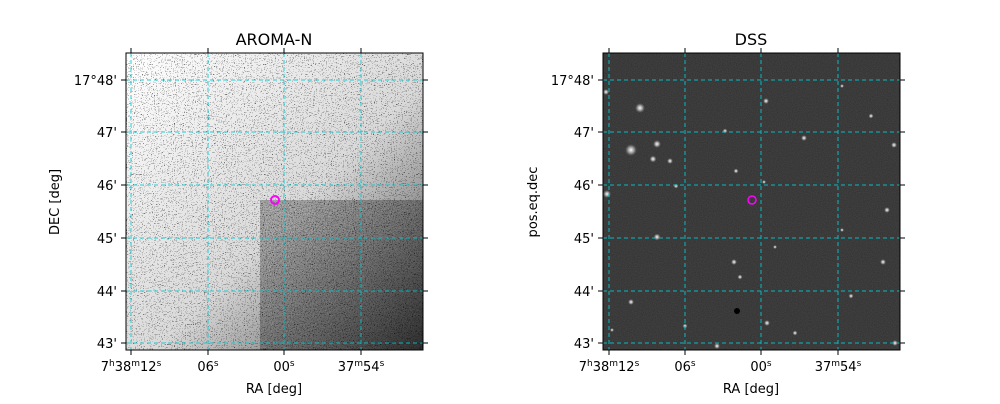 The image size is (1000, 404). Describe the element at coordinates (533, 202) in the screenshot. I see `y-axis-label: pos.eq.dec` at that location.